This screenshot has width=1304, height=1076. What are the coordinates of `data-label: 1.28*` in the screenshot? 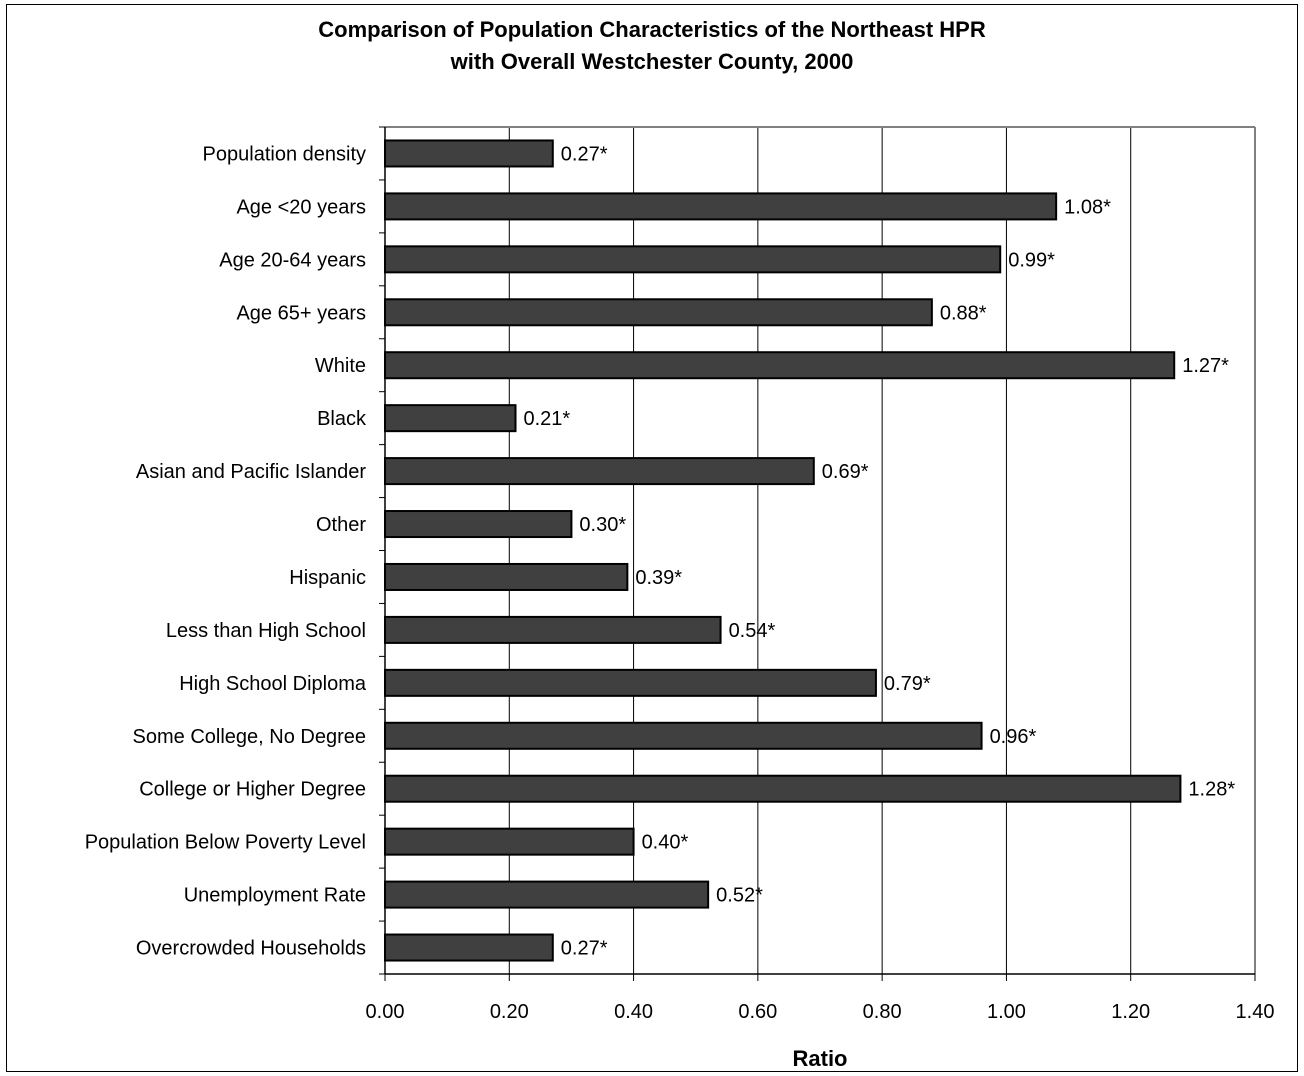 It's located at (1211, 790).